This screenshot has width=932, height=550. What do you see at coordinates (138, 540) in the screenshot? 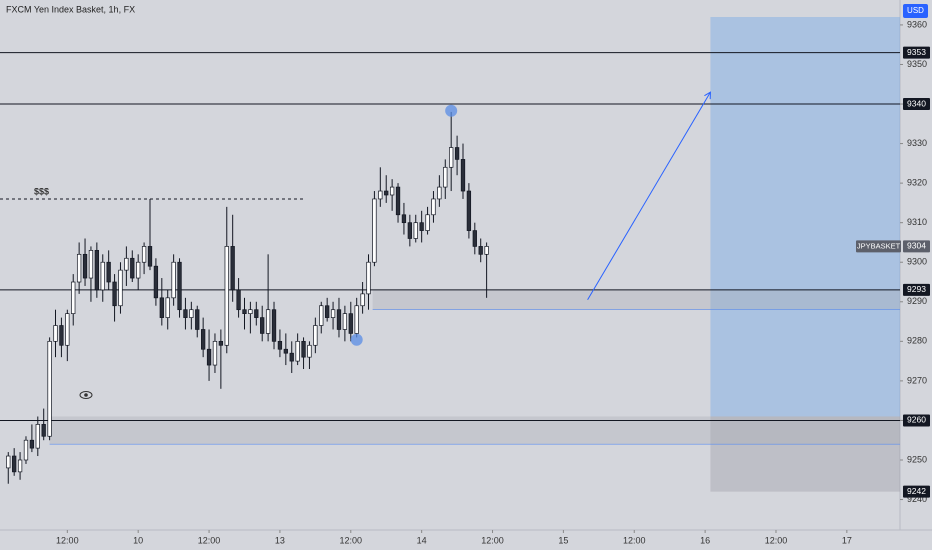
I see `x-tick-label: 10` at bounding box center [138, 540].